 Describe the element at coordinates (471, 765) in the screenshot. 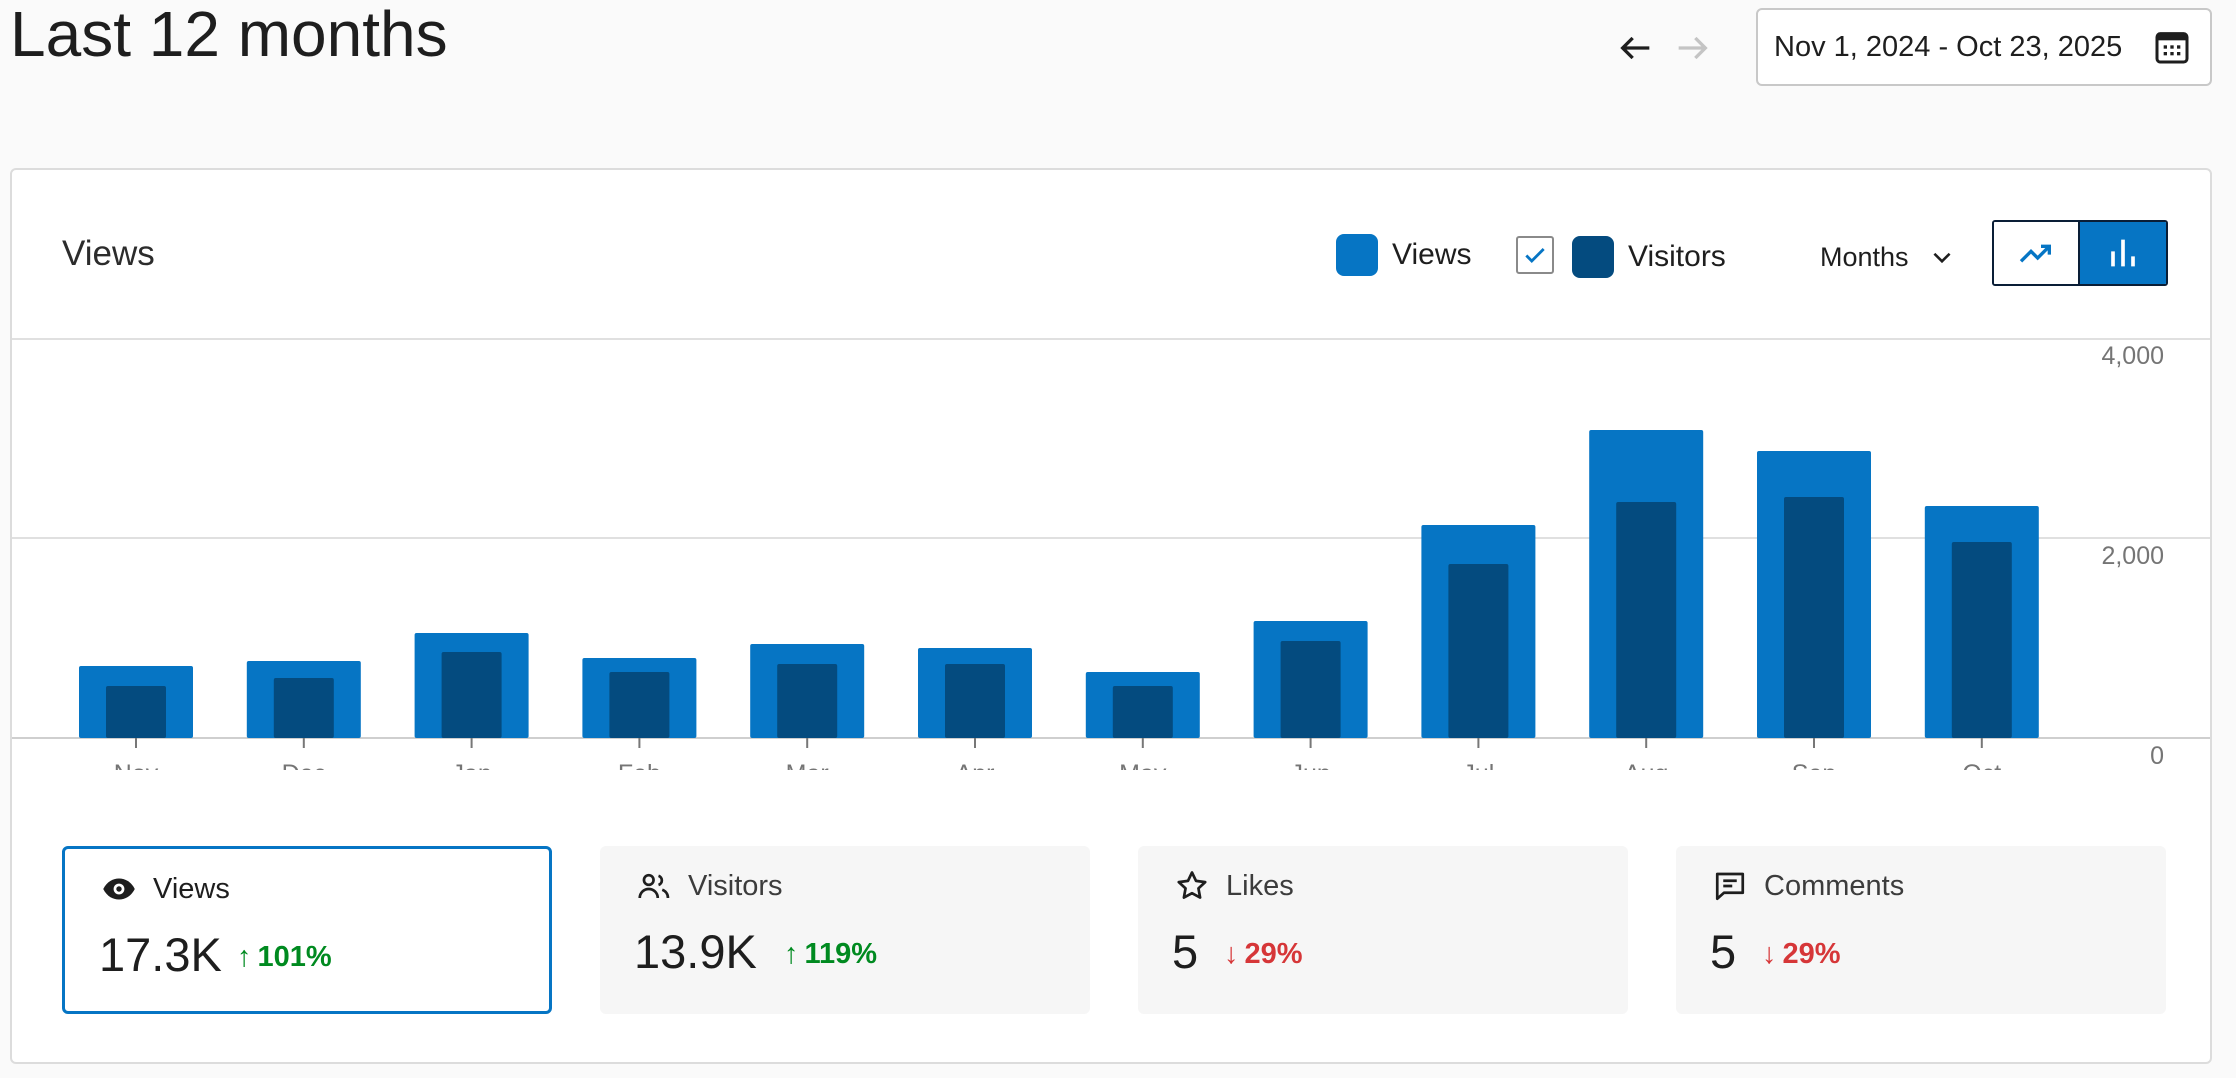

I see `x-tick-label: Jan` at that location.